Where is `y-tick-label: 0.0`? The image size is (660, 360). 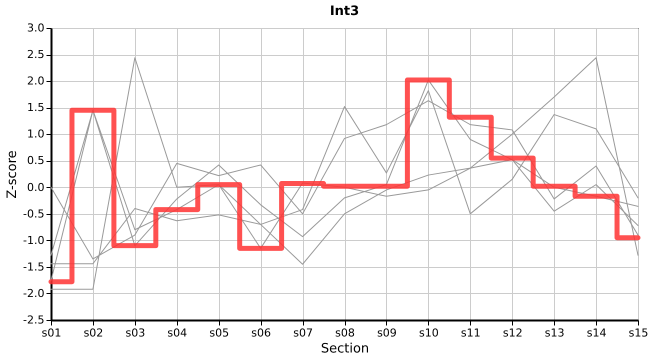
y-tick-label: 0.0 is located at coordinates (35, 187).